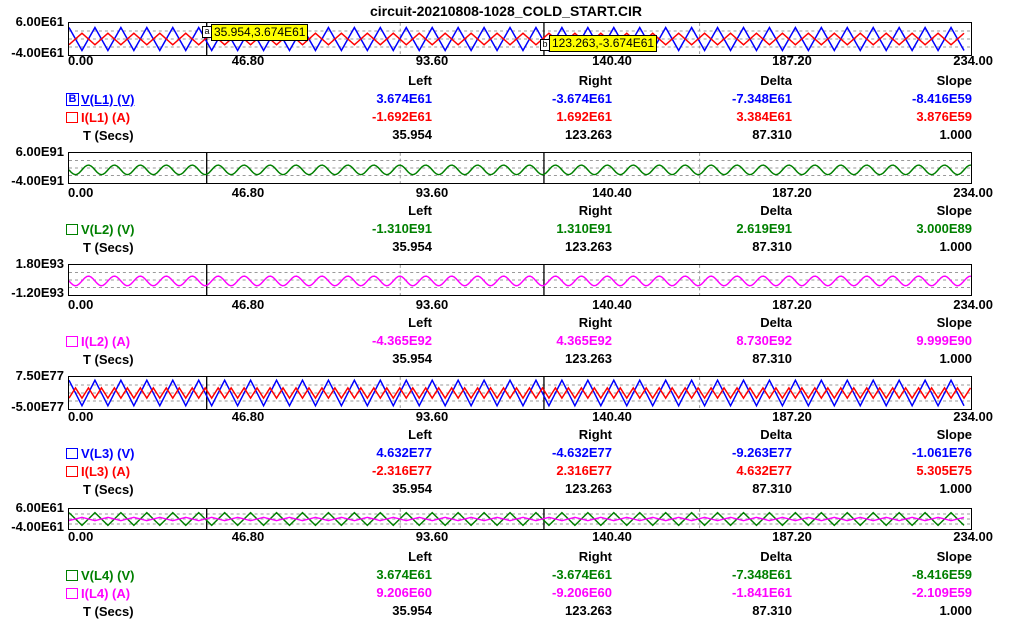 This screenshot has width=1012, height=636. Describe the element at coordinates (582, 574) in the screenshot. I see `cursor-value-right: -3.674E61` at that location.